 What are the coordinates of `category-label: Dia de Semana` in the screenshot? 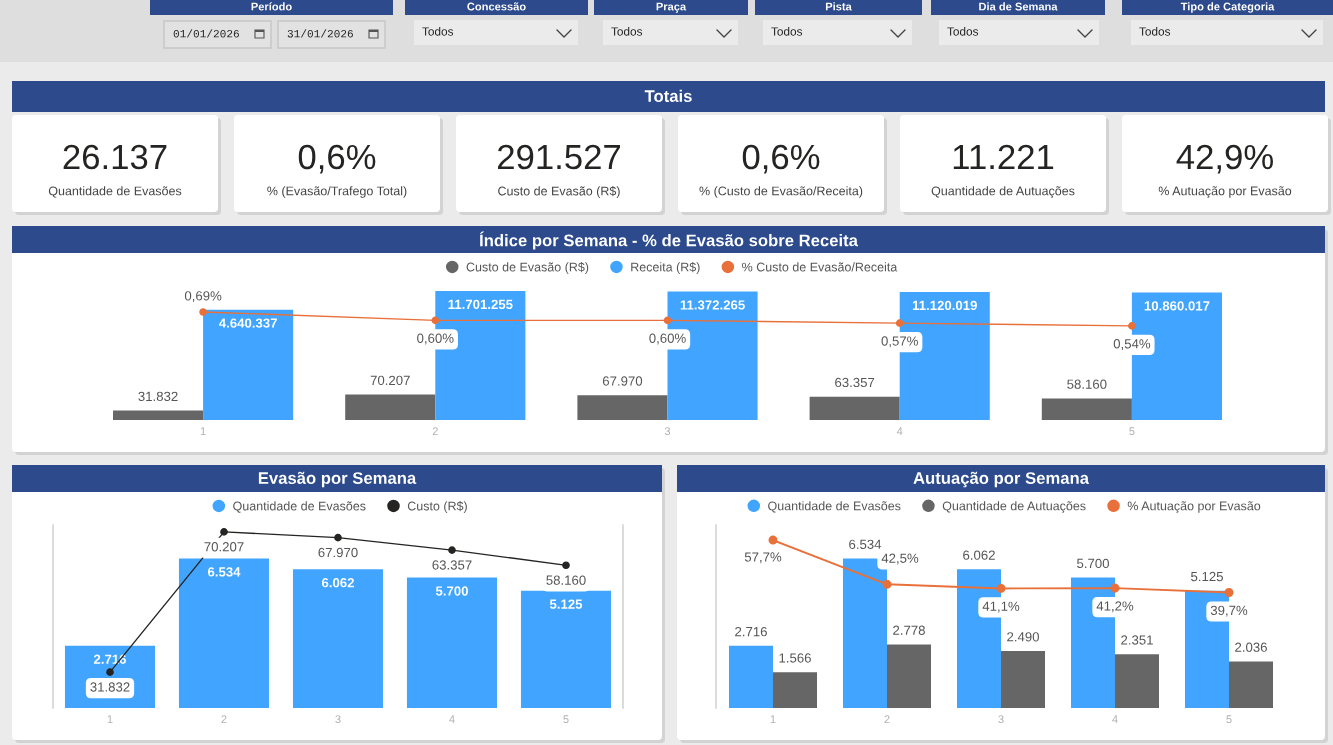 It's located at (1018, 6).